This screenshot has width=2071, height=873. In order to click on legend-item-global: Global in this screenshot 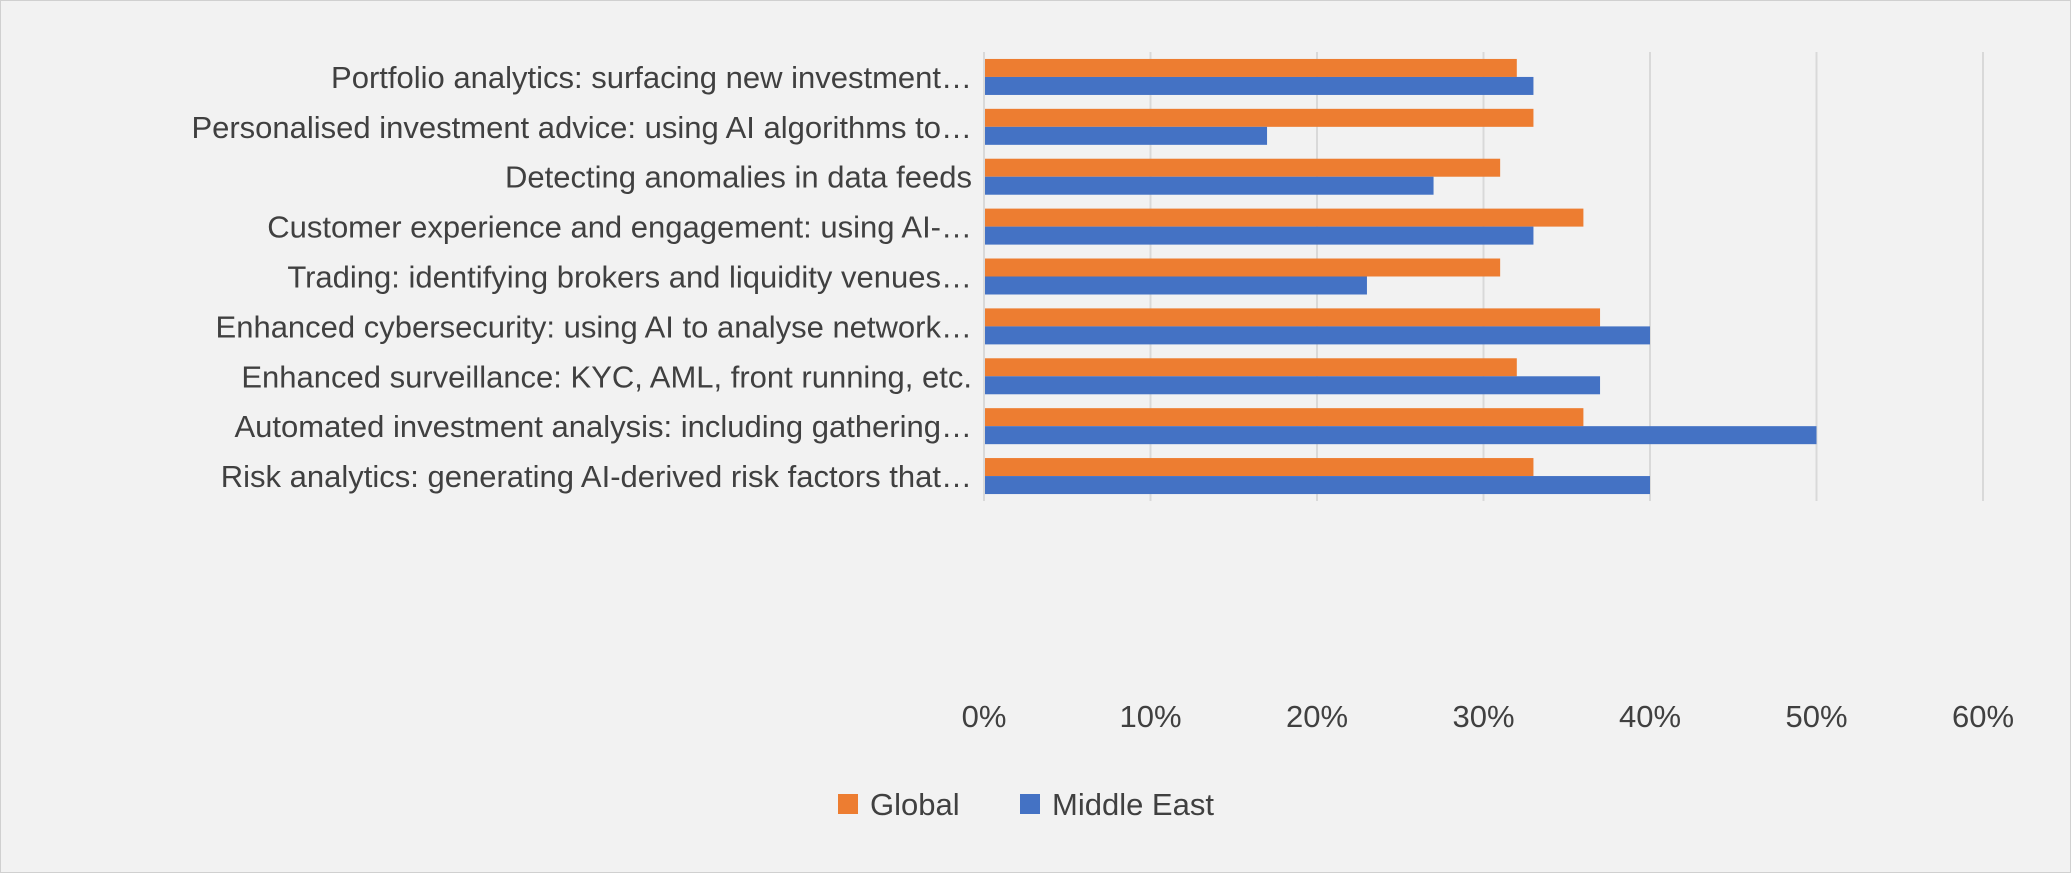, I will do `click(899, 804)`.